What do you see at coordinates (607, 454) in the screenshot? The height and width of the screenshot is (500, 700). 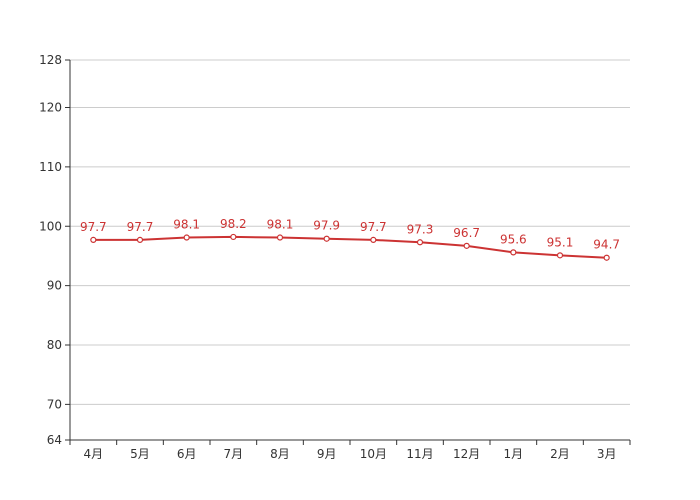 I see `x-tick-label: 3月` at bounding box center [607, 454].